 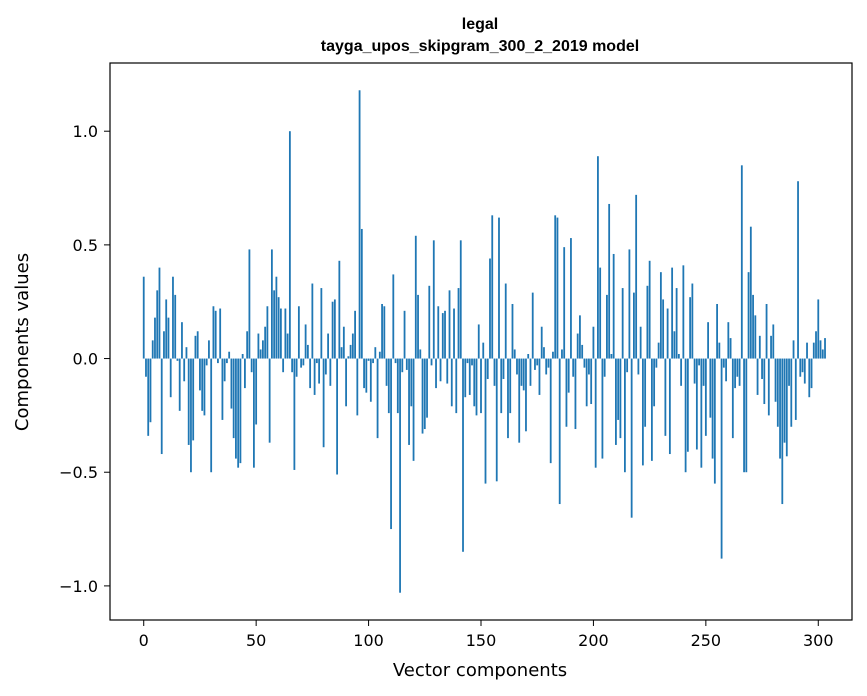 I want to click on y-axis-label: Components values, so click(x=22, y=342).